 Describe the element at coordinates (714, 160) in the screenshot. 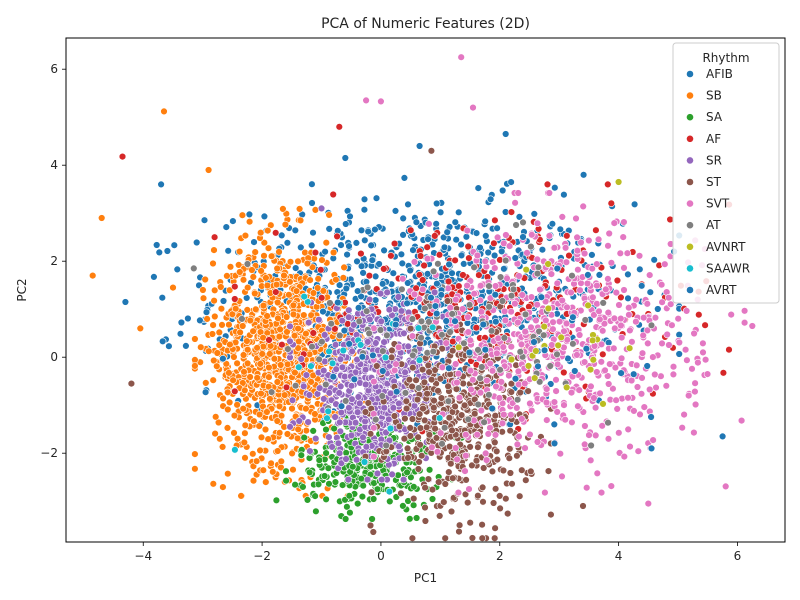

I see `legend-label-sr: SR` at that location.